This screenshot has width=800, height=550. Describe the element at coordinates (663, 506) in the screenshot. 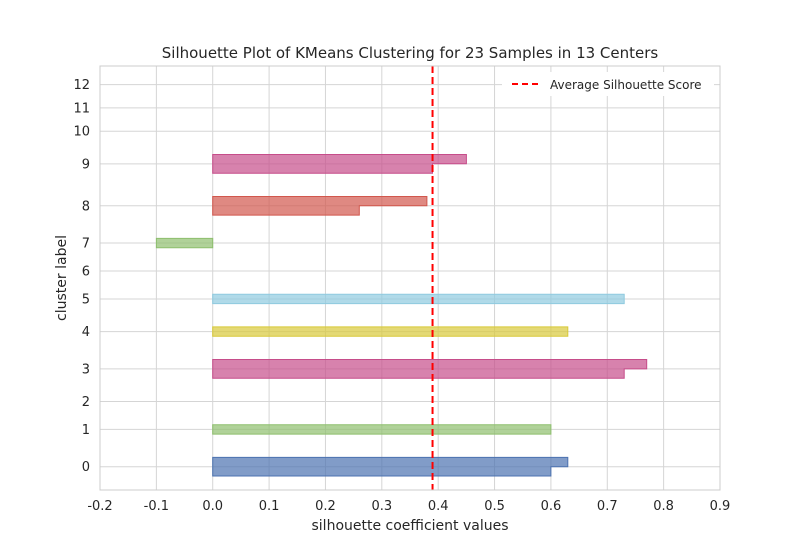

I see `x-tick-label: 0.8` at that location.